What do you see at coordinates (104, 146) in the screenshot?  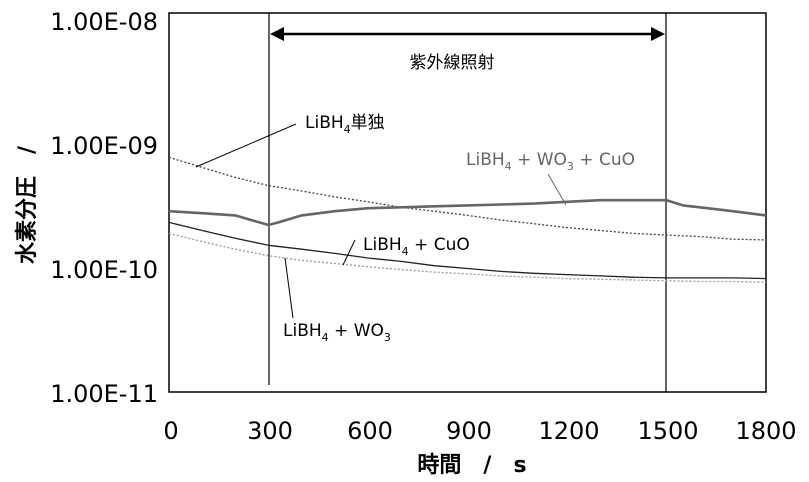 I see `y-tick-label-1e-09: 1.00E-09` at bounding box center [104, 146].